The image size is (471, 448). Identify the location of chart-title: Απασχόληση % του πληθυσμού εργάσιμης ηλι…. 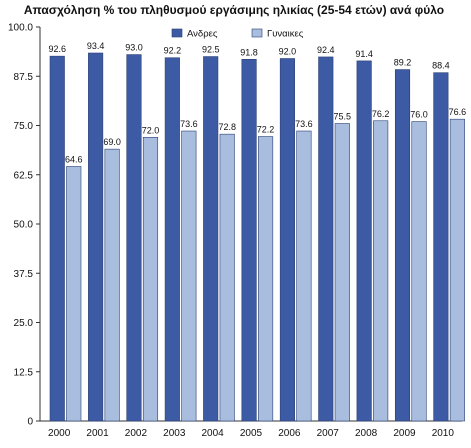
(234, 10).